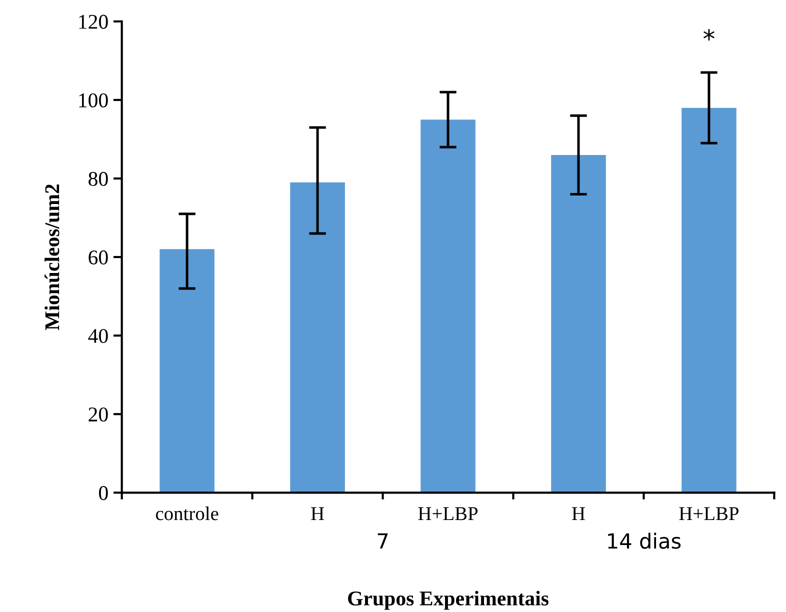 This screenshot has height=612, width=786. Describe the element at coordinates (708, 34) in the screenshot. I see `annotation: *` at that location.